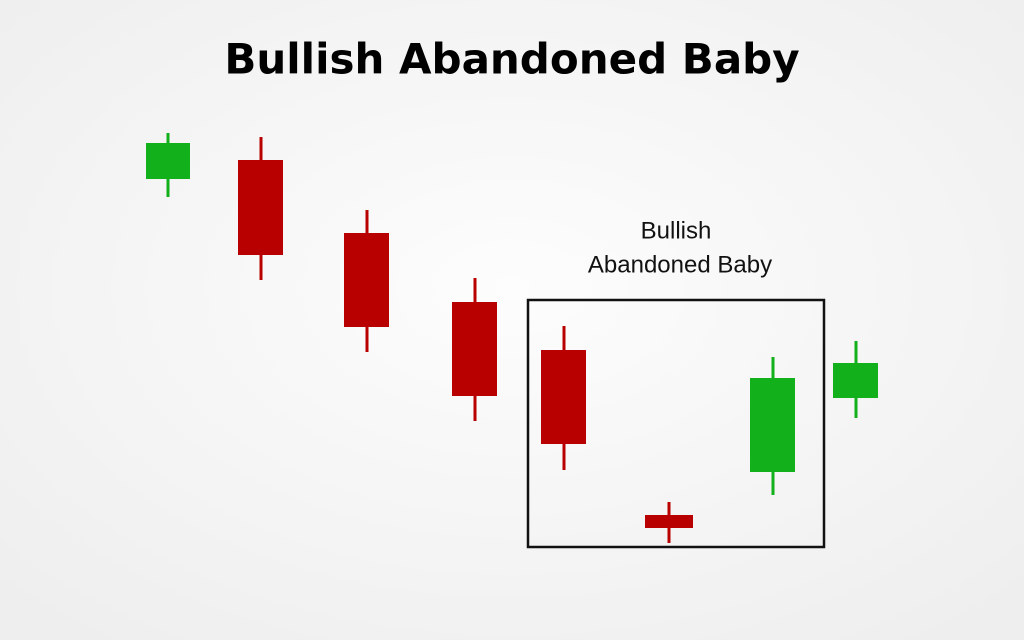 Image resolution: width=1024 pixels, height=640 pixels. I want to click on candle-doji, so click(669, 522).